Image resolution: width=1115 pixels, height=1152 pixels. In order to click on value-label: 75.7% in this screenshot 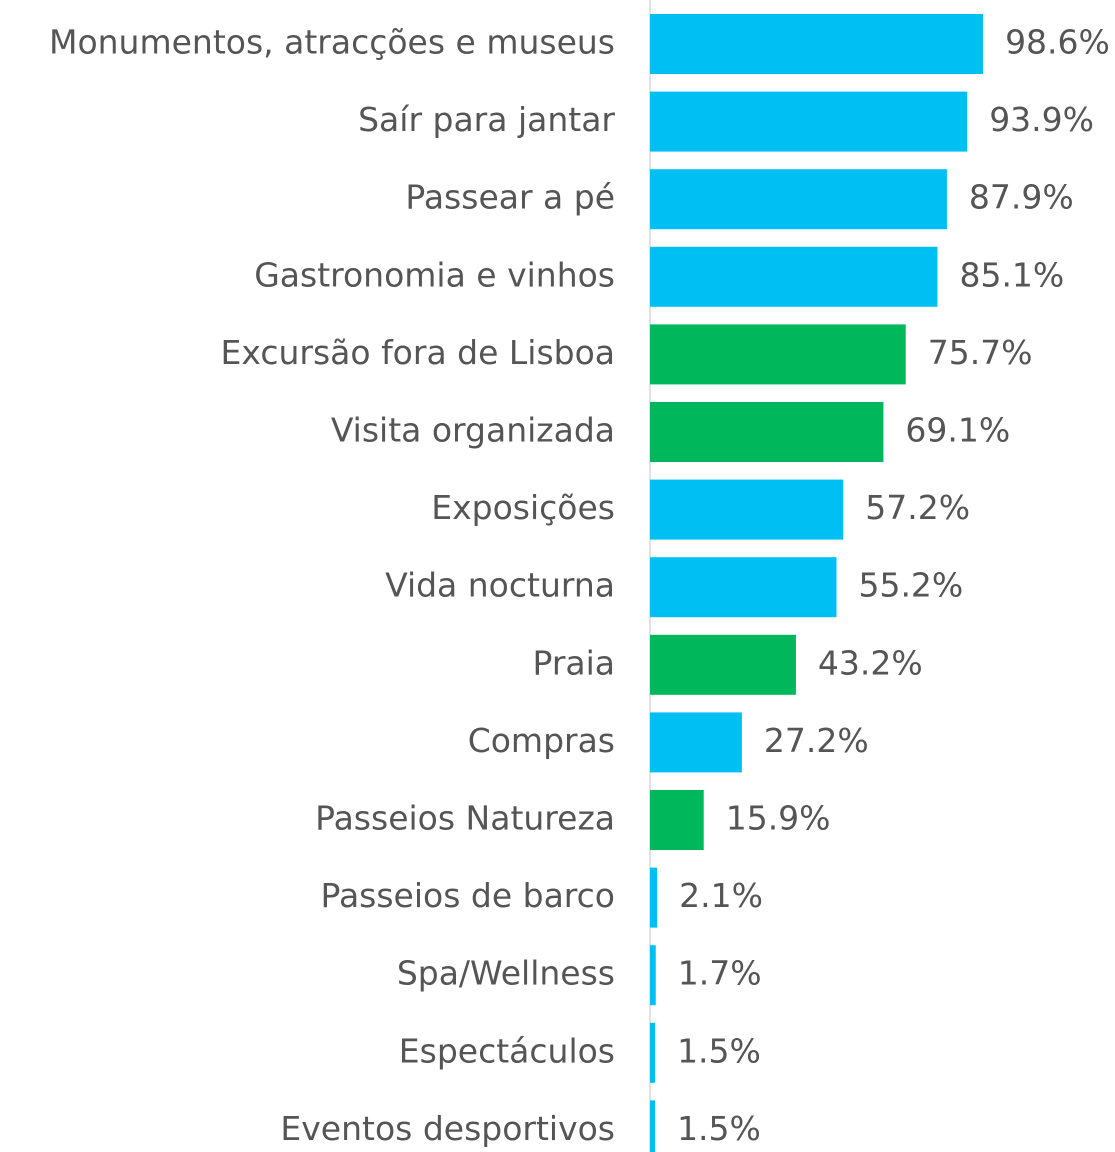, I will do `click(980, 352)`.